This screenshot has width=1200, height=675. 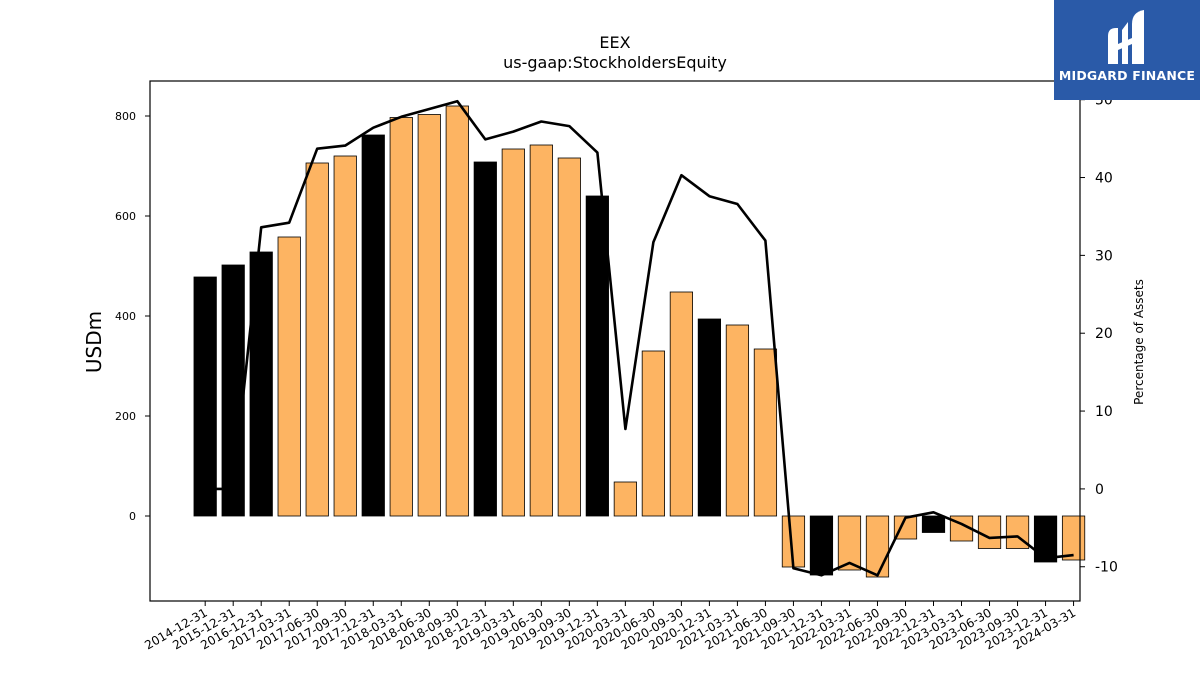 I want to click on y2-tick-label: 30, so click(x=1104, y=256).